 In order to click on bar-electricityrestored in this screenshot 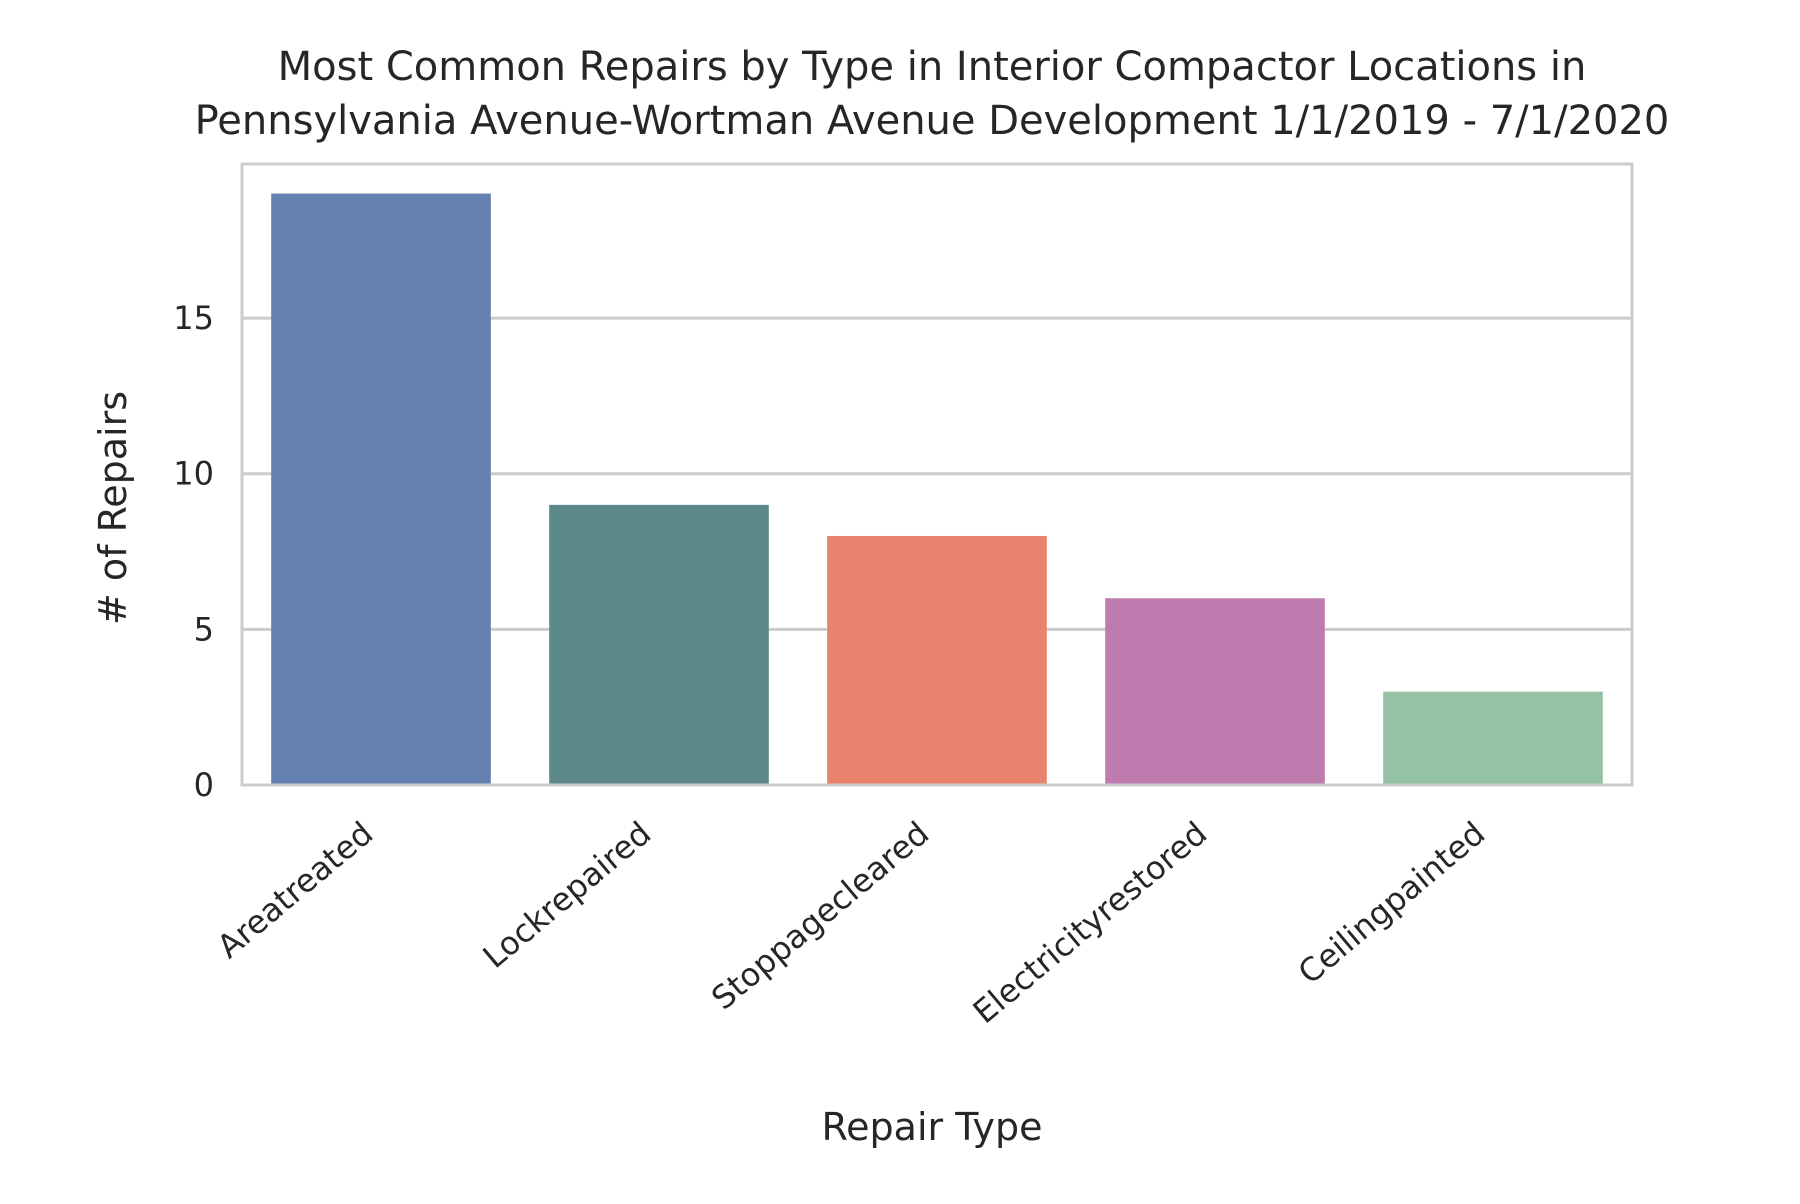, I will do `click(1215, 691)`.